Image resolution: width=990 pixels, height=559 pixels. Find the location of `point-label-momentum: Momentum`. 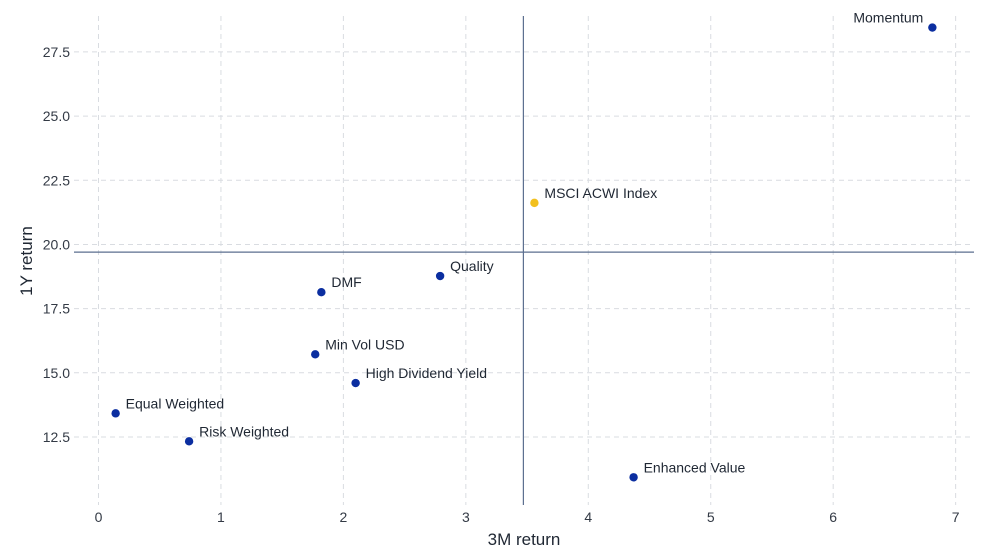

point-label-momentum: Momentum is located at coordinates (888, 18).